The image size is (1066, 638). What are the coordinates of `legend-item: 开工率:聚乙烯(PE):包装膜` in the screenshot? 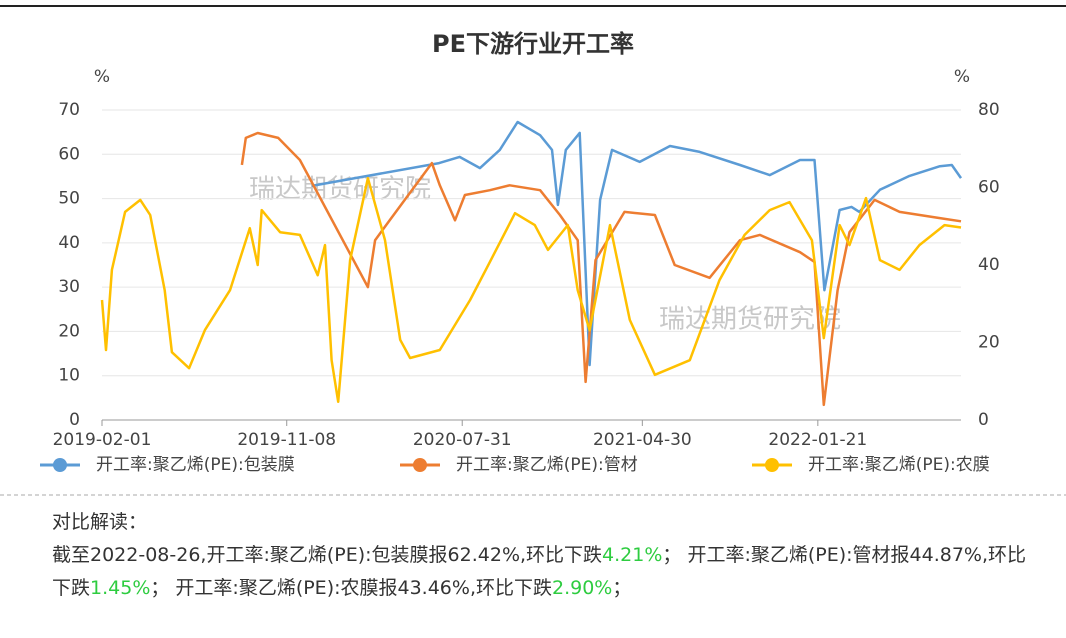 It's located at (167, 465).